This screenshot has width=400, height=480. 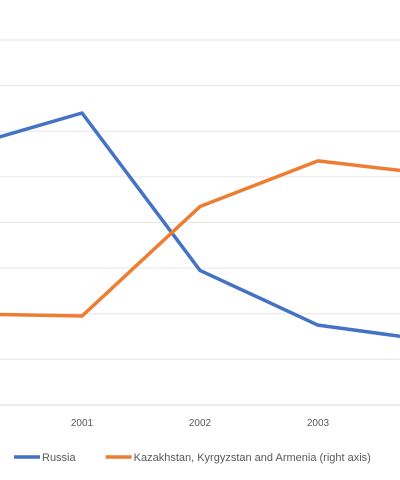 I want to click on x-tick-labels: 2001 2002 2003, so click(x=200, y=423).